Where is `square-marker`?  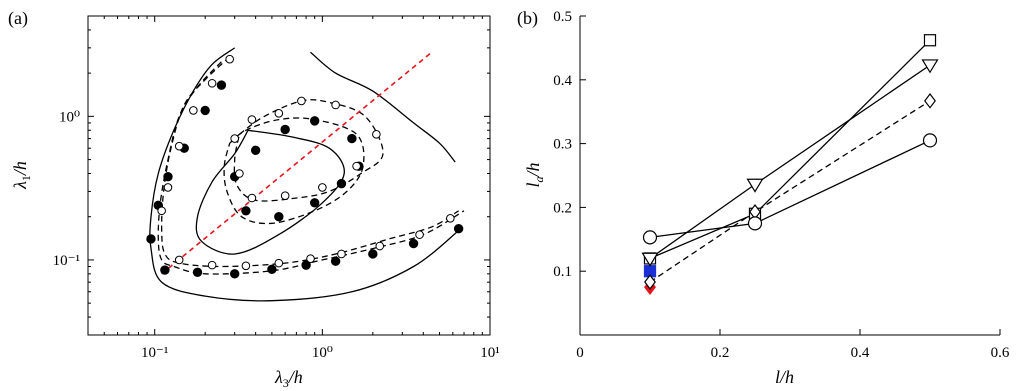
square-marker is located at coordinates (930, 40).